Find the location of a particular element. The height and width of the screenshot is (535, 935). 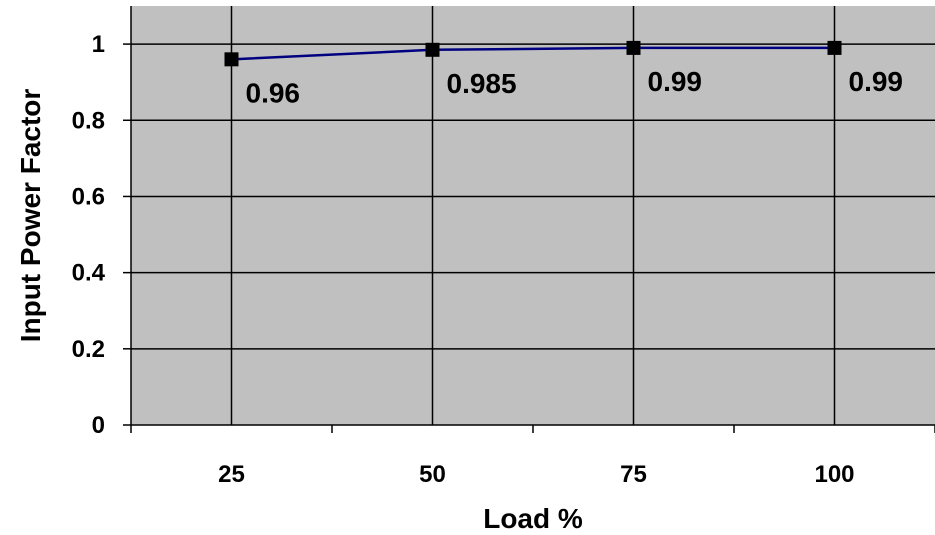

y-axis-title: Input Power Factor is located at coordinates (30, 216).